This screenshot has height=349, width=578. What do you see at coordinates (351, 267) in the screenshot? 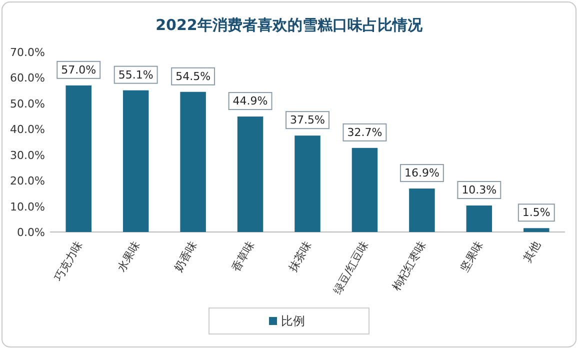
I see `x-tick-label: 绿豆/红豆味` at bounding box center [351, 267].